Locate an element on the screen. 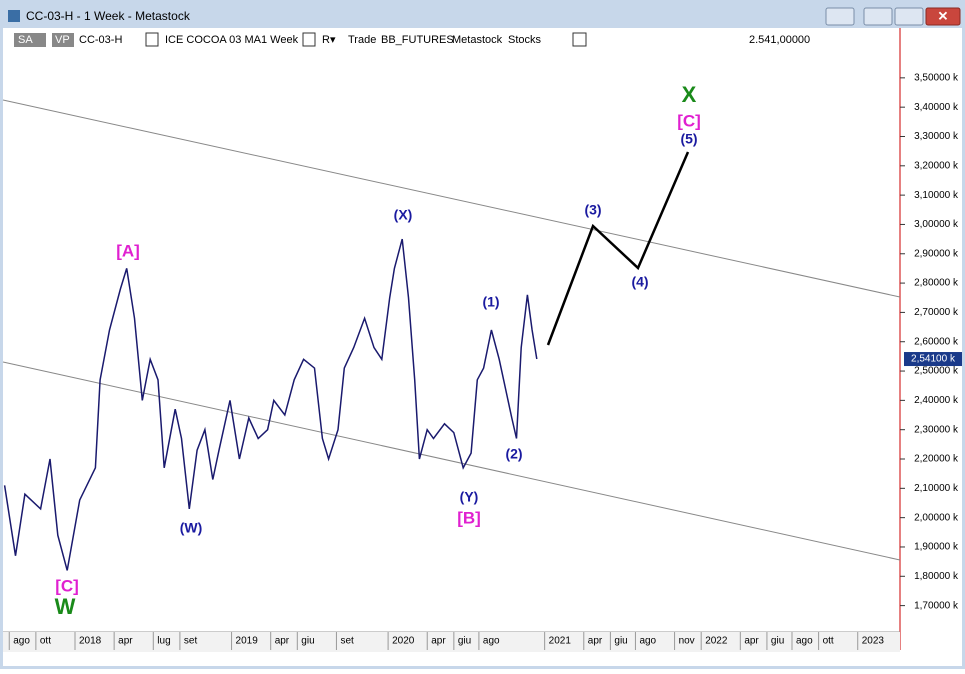  y-tick-label: 2,60000 k is located at coordinates (936, 341).